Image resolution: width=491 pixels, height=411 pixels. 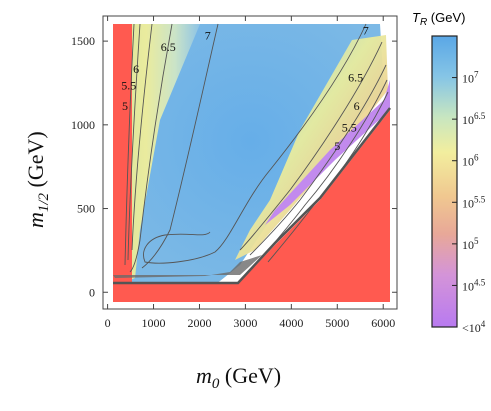 I want to click on x-tick-label: 0, so click(x=108, y=323).